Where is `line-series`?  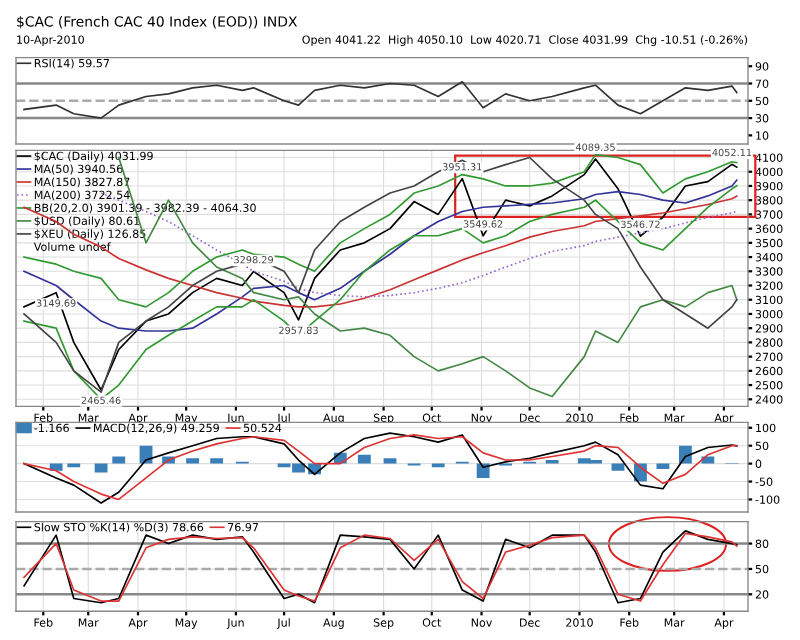 line-series is located at coordinates (380, 99).